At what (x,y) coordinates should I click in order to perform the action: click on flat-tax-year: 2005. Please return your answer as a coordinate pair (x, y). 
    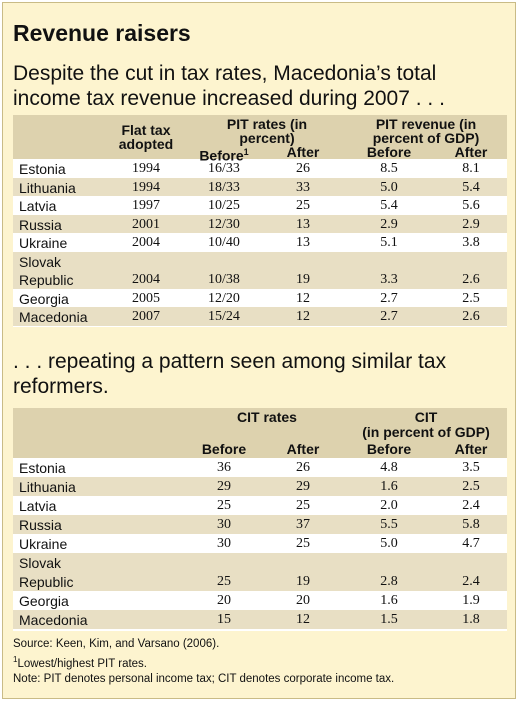
    Looking at the image, I should click on (146, 298).